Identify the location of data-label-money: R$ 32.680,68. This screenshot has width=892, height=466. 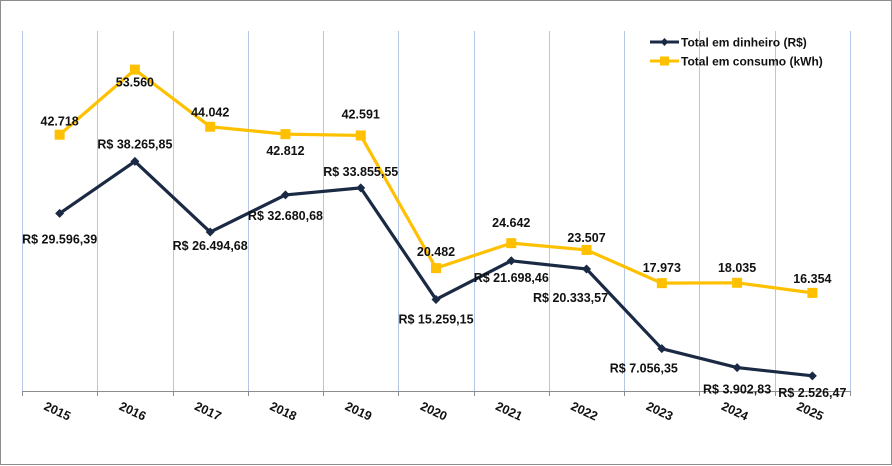
(285, 216).